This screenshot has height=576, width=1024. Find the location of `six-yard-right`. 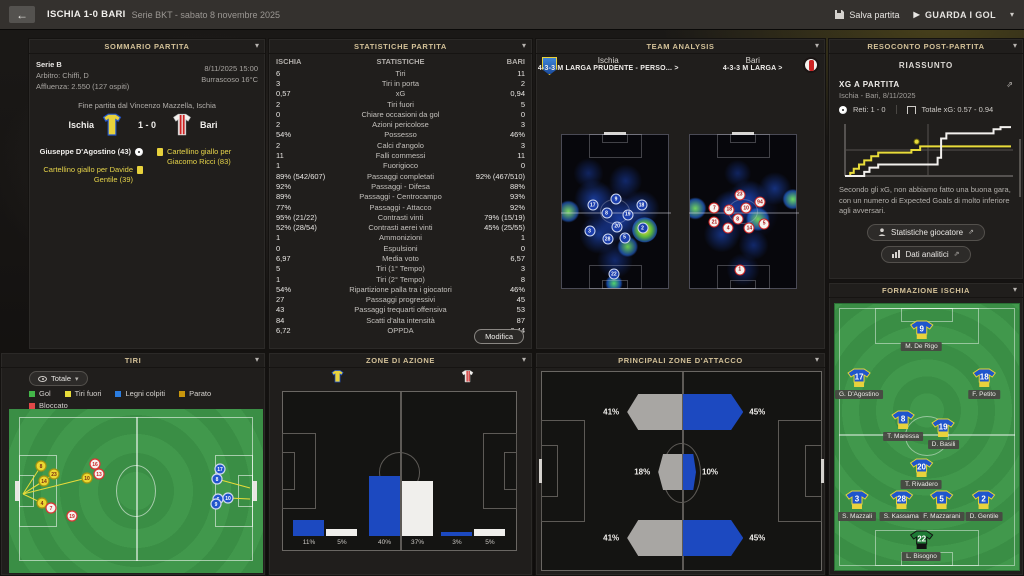

six-yard-right is located at coordinates (813, 471).